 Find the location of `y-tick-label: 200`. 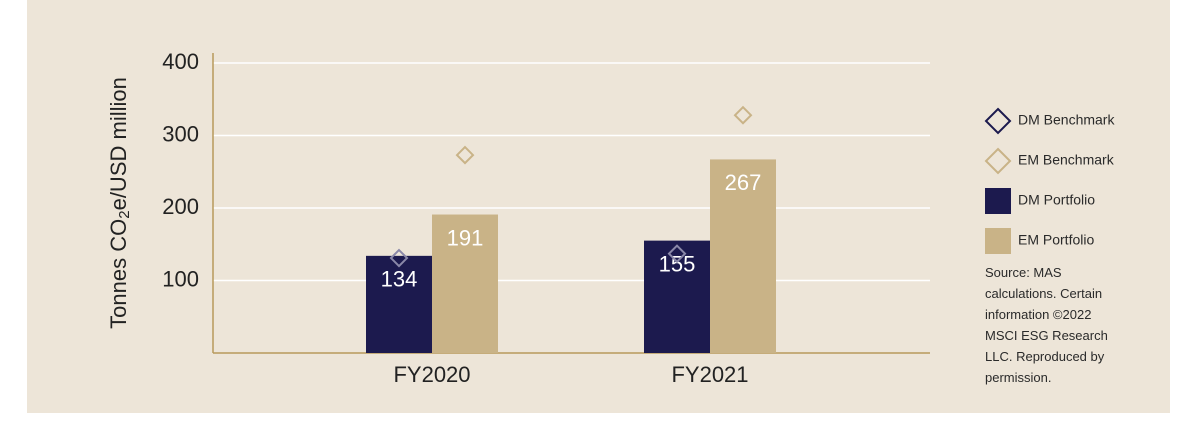

y-tick-label: 200 is located at coordinates (180, 206).